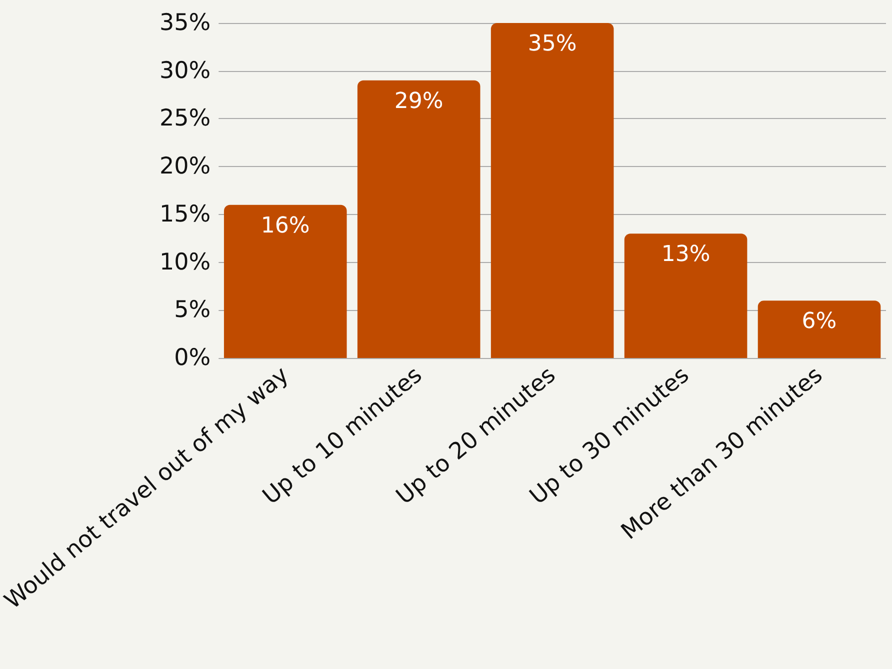  I want to click on y-tick-label: 35%, so click(185, 23).